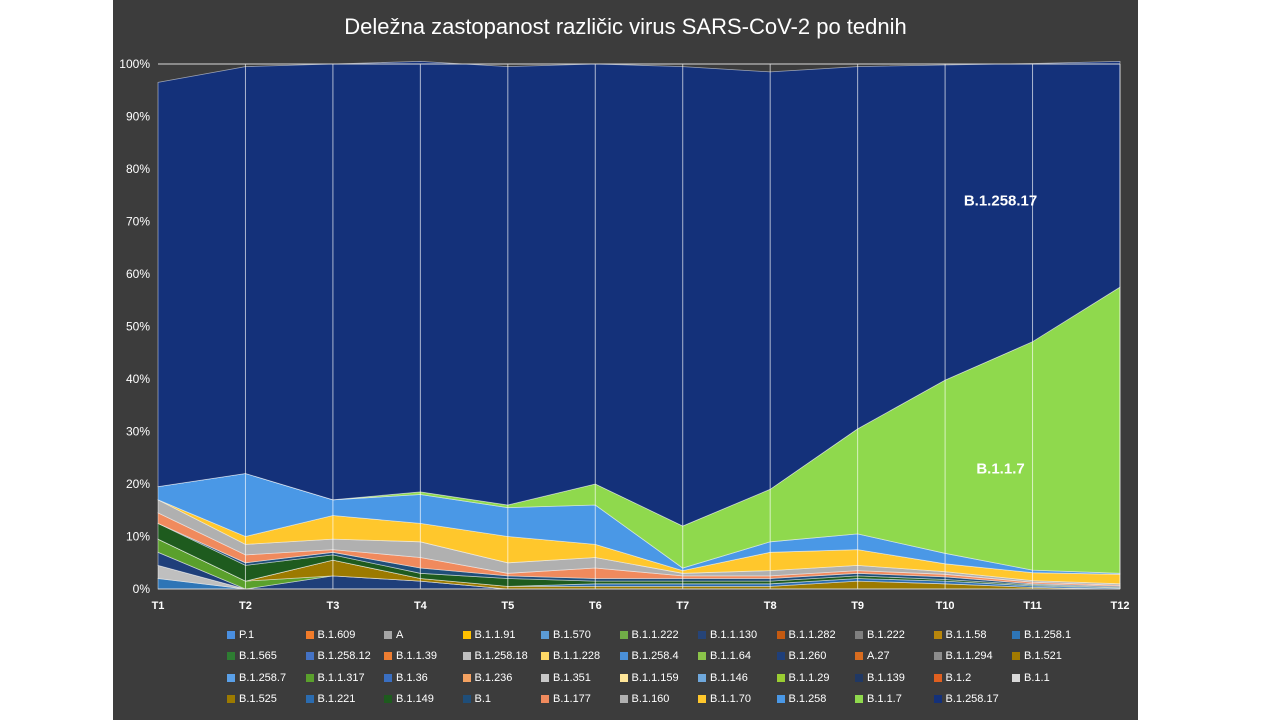 Image resolution: width=1280 pixels, height=720 pixels. Describe the element at coordinates (650, 698) in the screenshot. I see `legend-label: B.1.160` at that location.